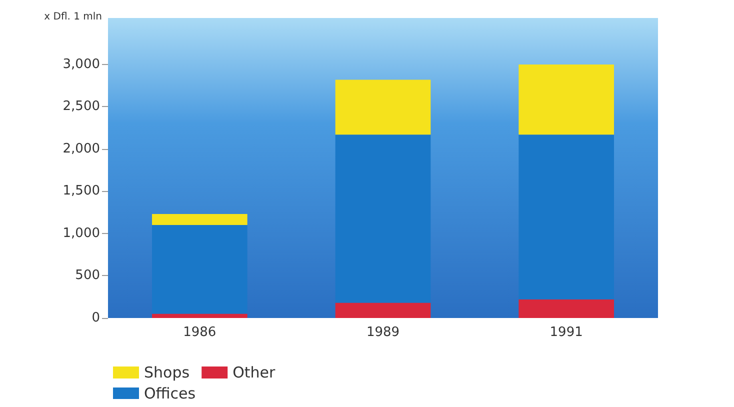 This screenshot has height=407, width=734. Describe the element at coordinates (81, 64) in the screenshot. I see `y-tick-label: 3,000` at that location.